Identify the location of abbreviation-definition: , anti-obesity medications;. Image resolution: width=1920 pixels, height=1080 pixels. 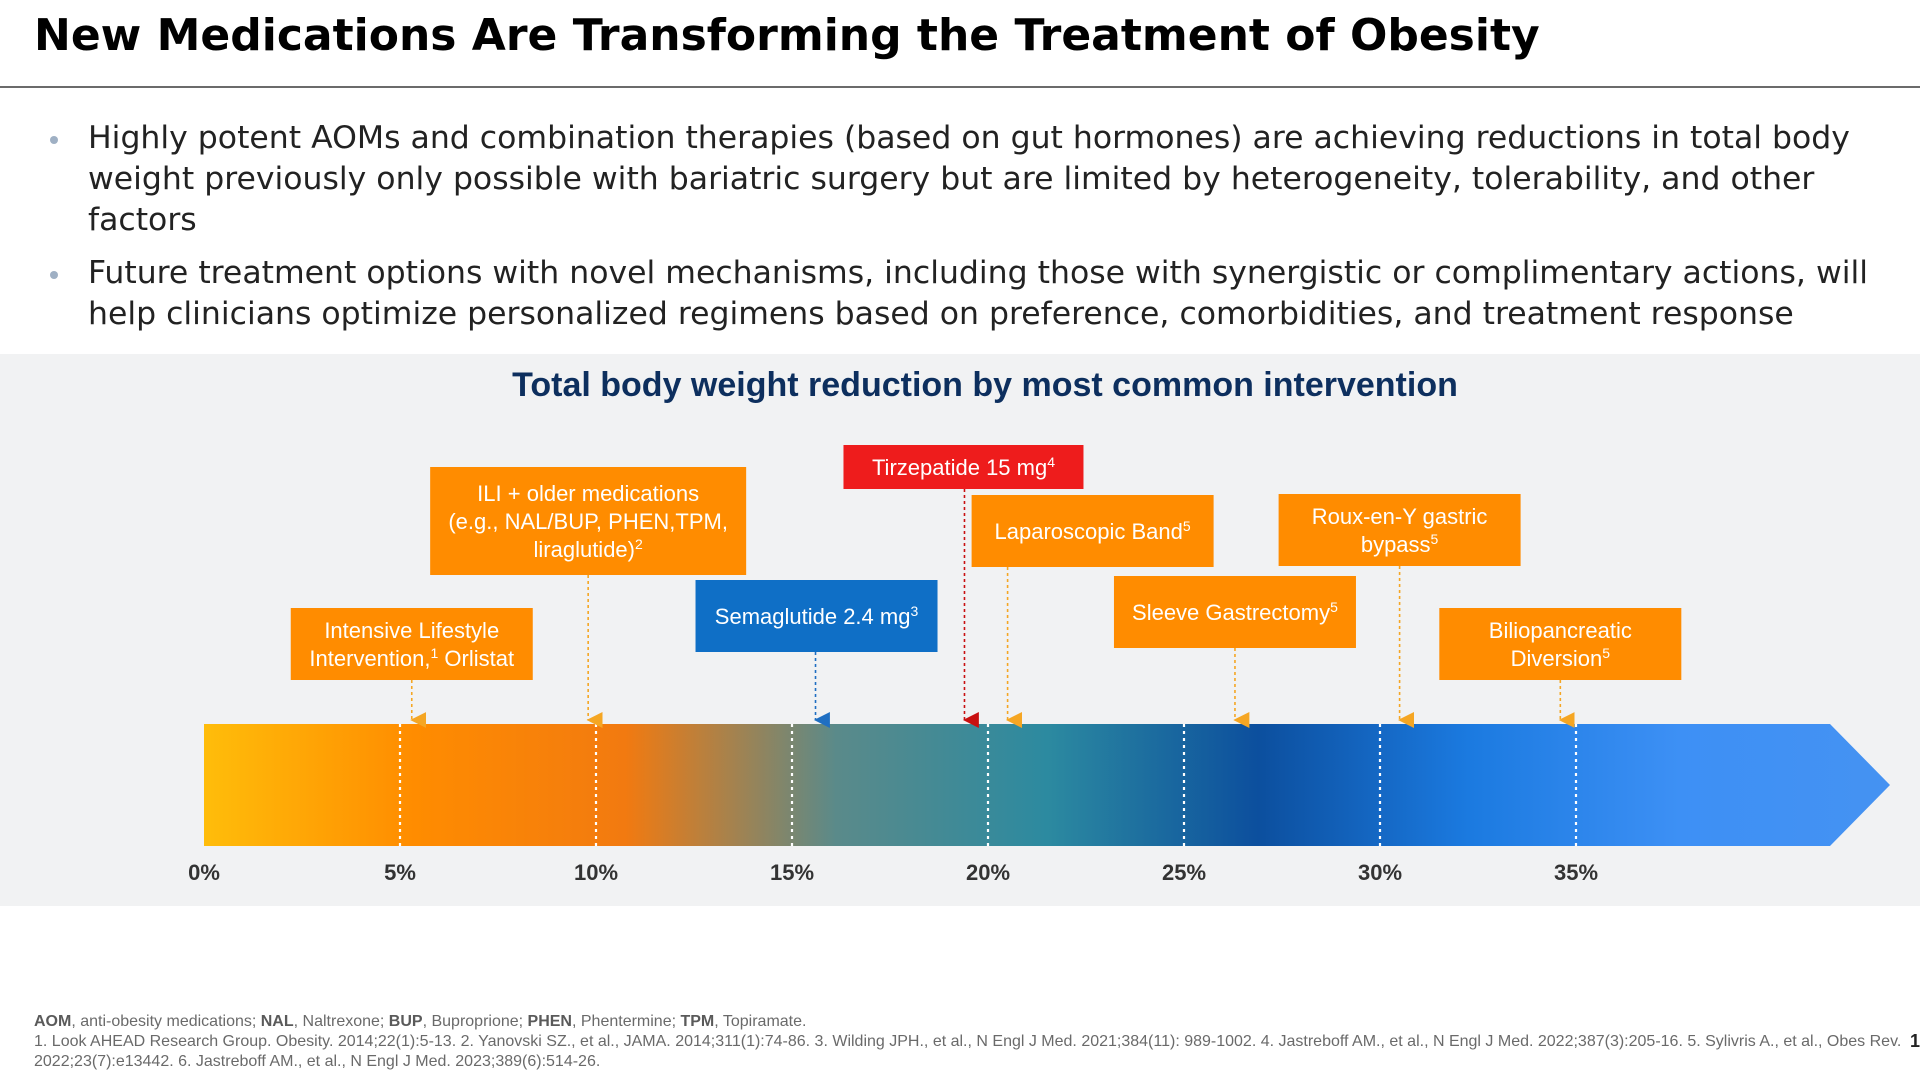
(166, 1021).